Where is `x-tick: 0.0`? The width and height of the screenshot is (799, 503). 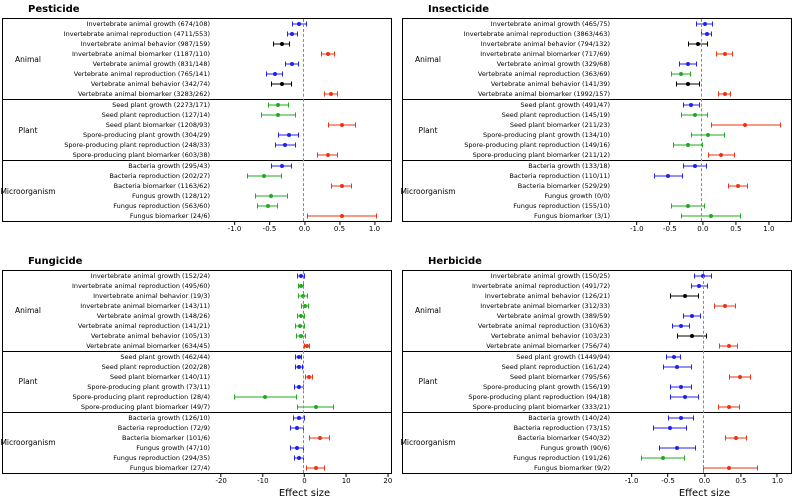 x-tick: 0.0 is located at coordinates (304, 227).